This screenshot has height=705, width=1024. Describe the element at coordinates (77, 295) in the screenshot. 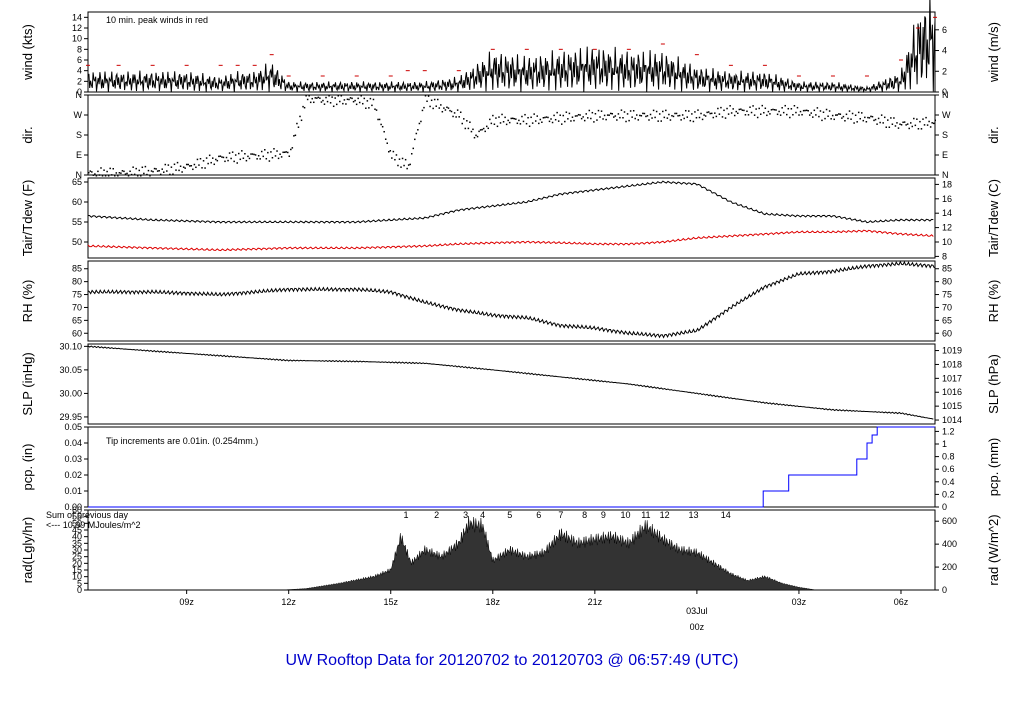

I see `y-tick-label-left: 75` at that location.